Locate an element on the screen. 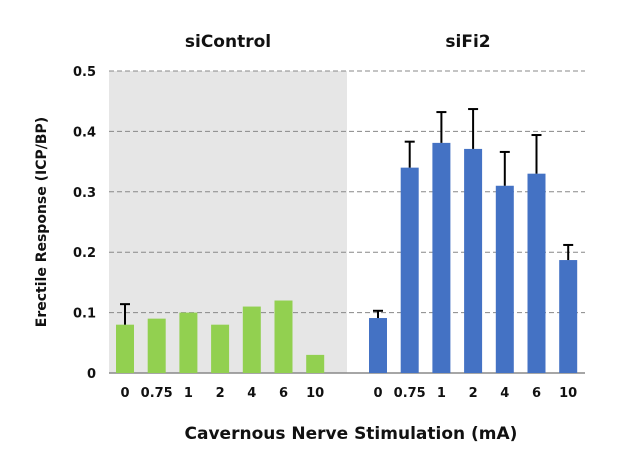 The image size is (633, 476). y-tick-label: 0.5 is located at coordinates (84, 72).